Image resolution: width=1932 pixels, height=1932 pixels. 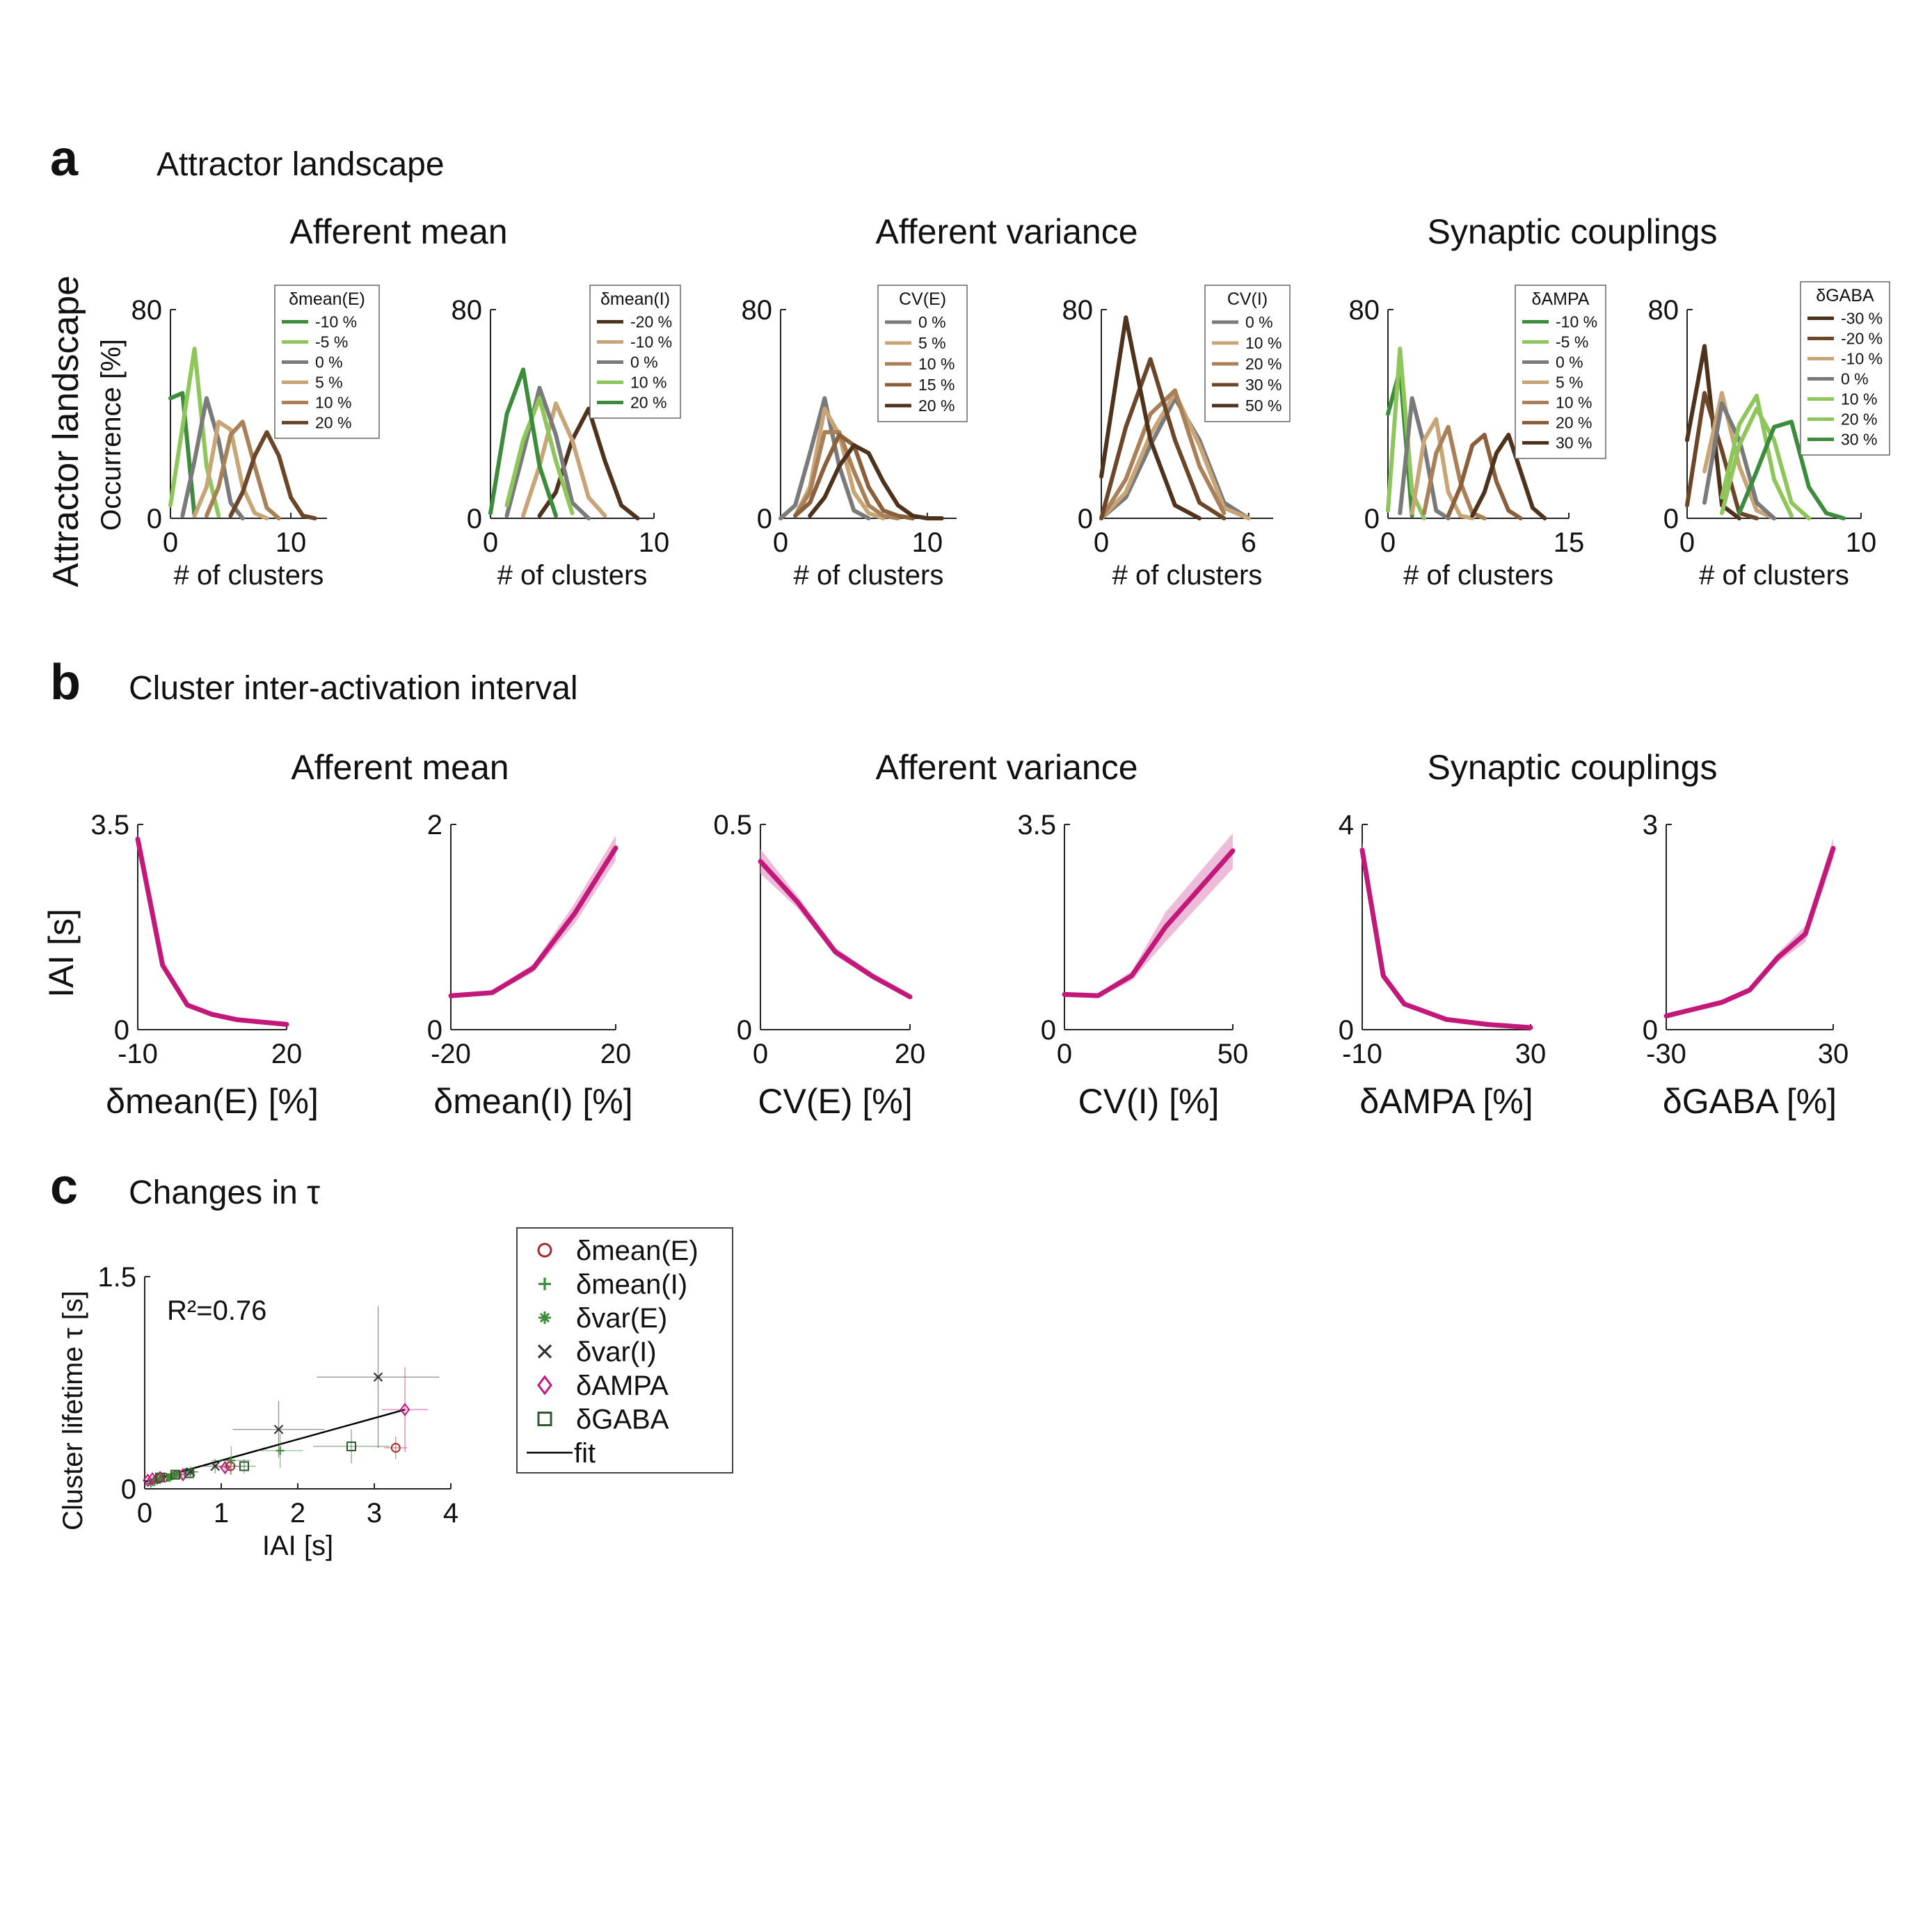 What do you see at coordinates (1750, 1101) in the screenshot?
I see `x-axis-label: δGABA [%]` at bounding box center [1750, 1101].